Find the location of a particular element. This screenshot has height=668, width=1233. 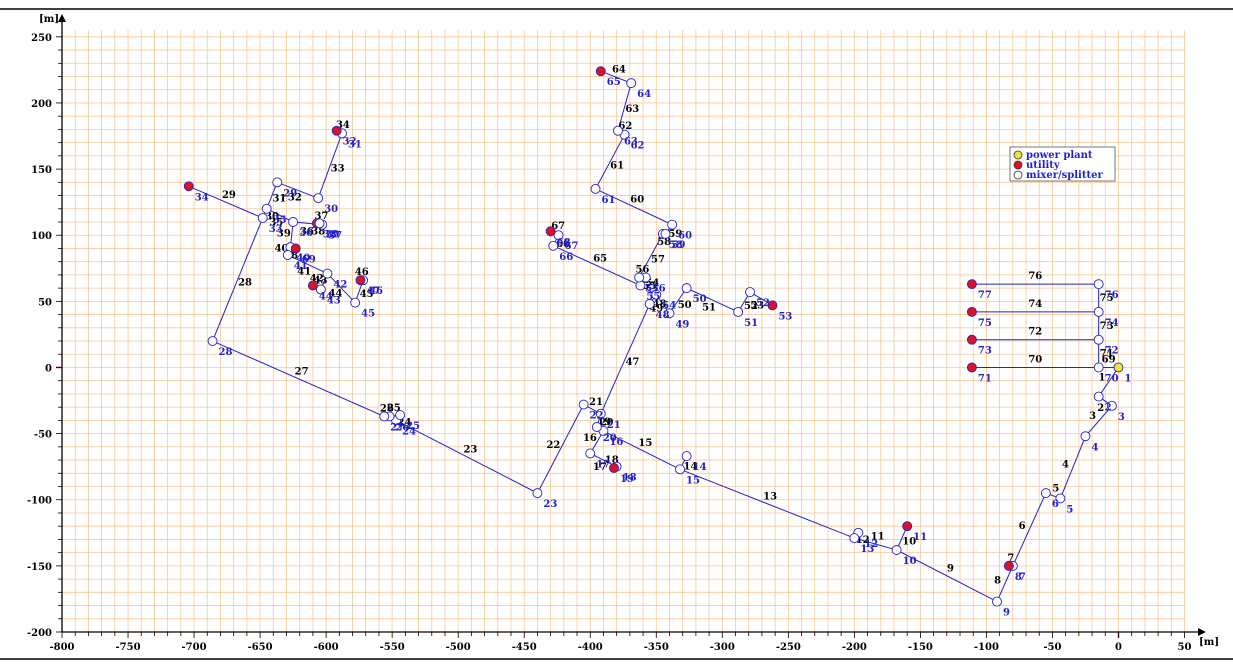

edge-label: 57 is located at coordinates (658, 260).